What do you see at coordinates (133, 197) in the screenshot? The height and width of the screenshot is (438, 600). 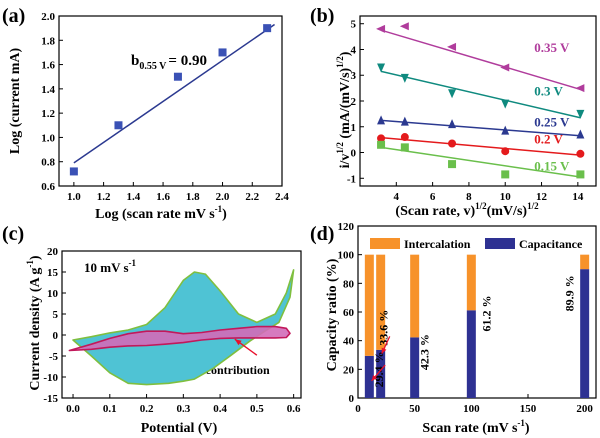 I see `panel-a-x-tick-label: 1.4` at bounding box center [133, 197].